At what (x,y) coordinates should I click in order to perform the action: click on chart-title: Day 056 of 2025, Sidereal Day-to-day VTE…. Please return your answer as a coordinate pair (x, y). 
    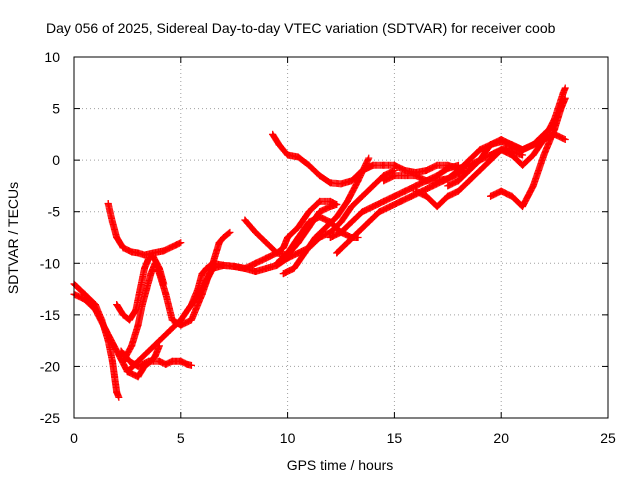
    Looking at the image, I should click on (301, 28).